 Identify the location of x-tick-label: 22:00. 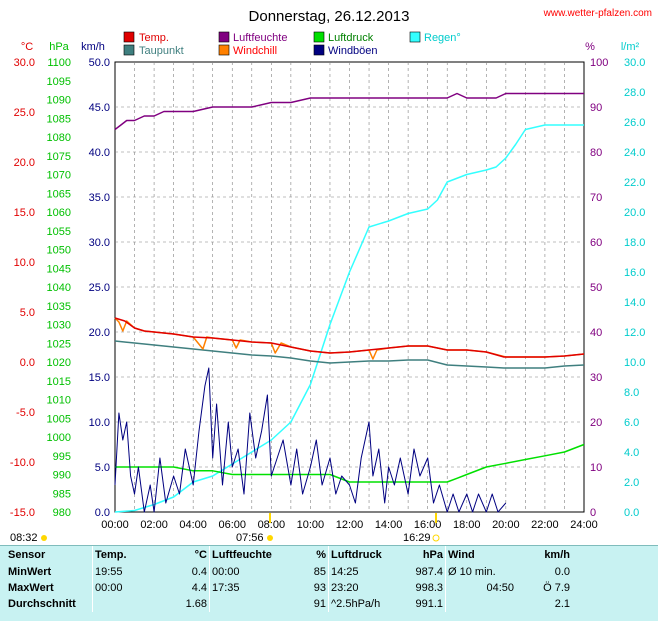
(545, 525).